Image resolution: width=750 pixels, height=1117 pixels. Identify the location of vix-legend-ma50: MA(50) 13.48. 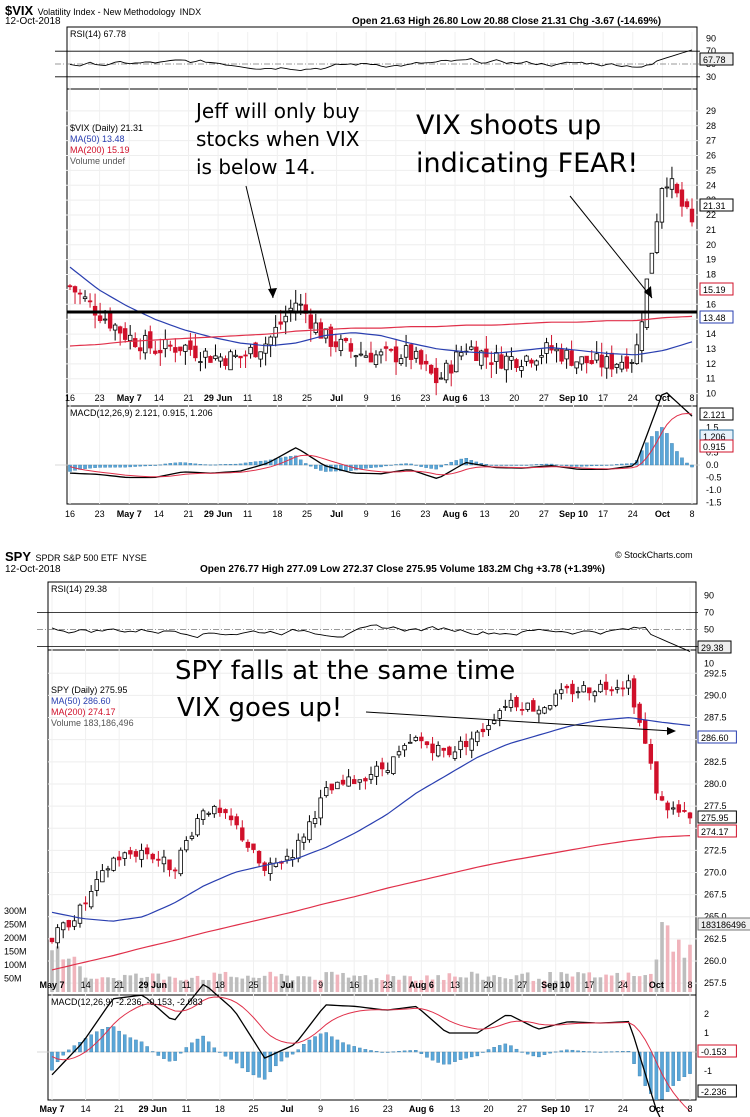
(97, 139).